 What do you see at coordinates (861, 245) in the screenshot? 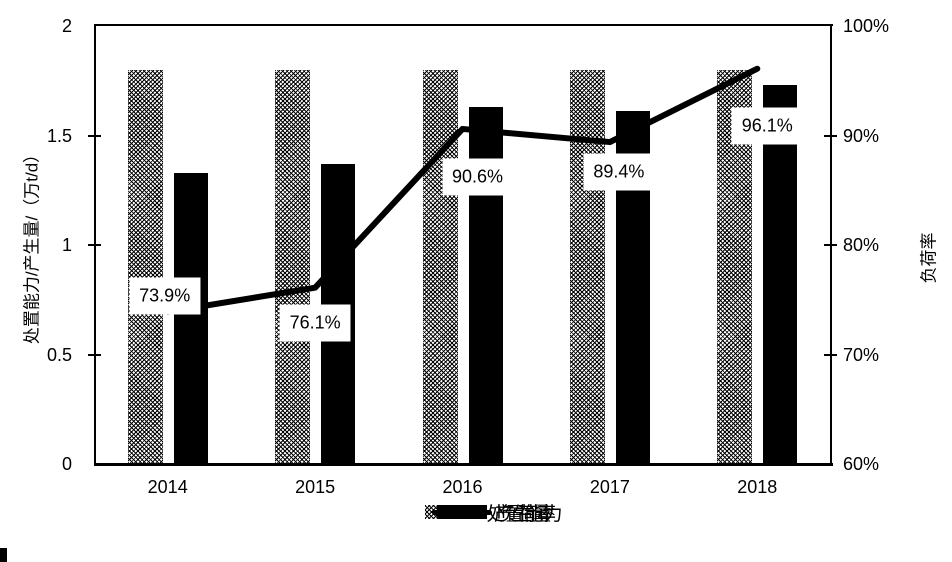
I see `right-axis-tick-label: 80%` at bounding box center [861, 245].